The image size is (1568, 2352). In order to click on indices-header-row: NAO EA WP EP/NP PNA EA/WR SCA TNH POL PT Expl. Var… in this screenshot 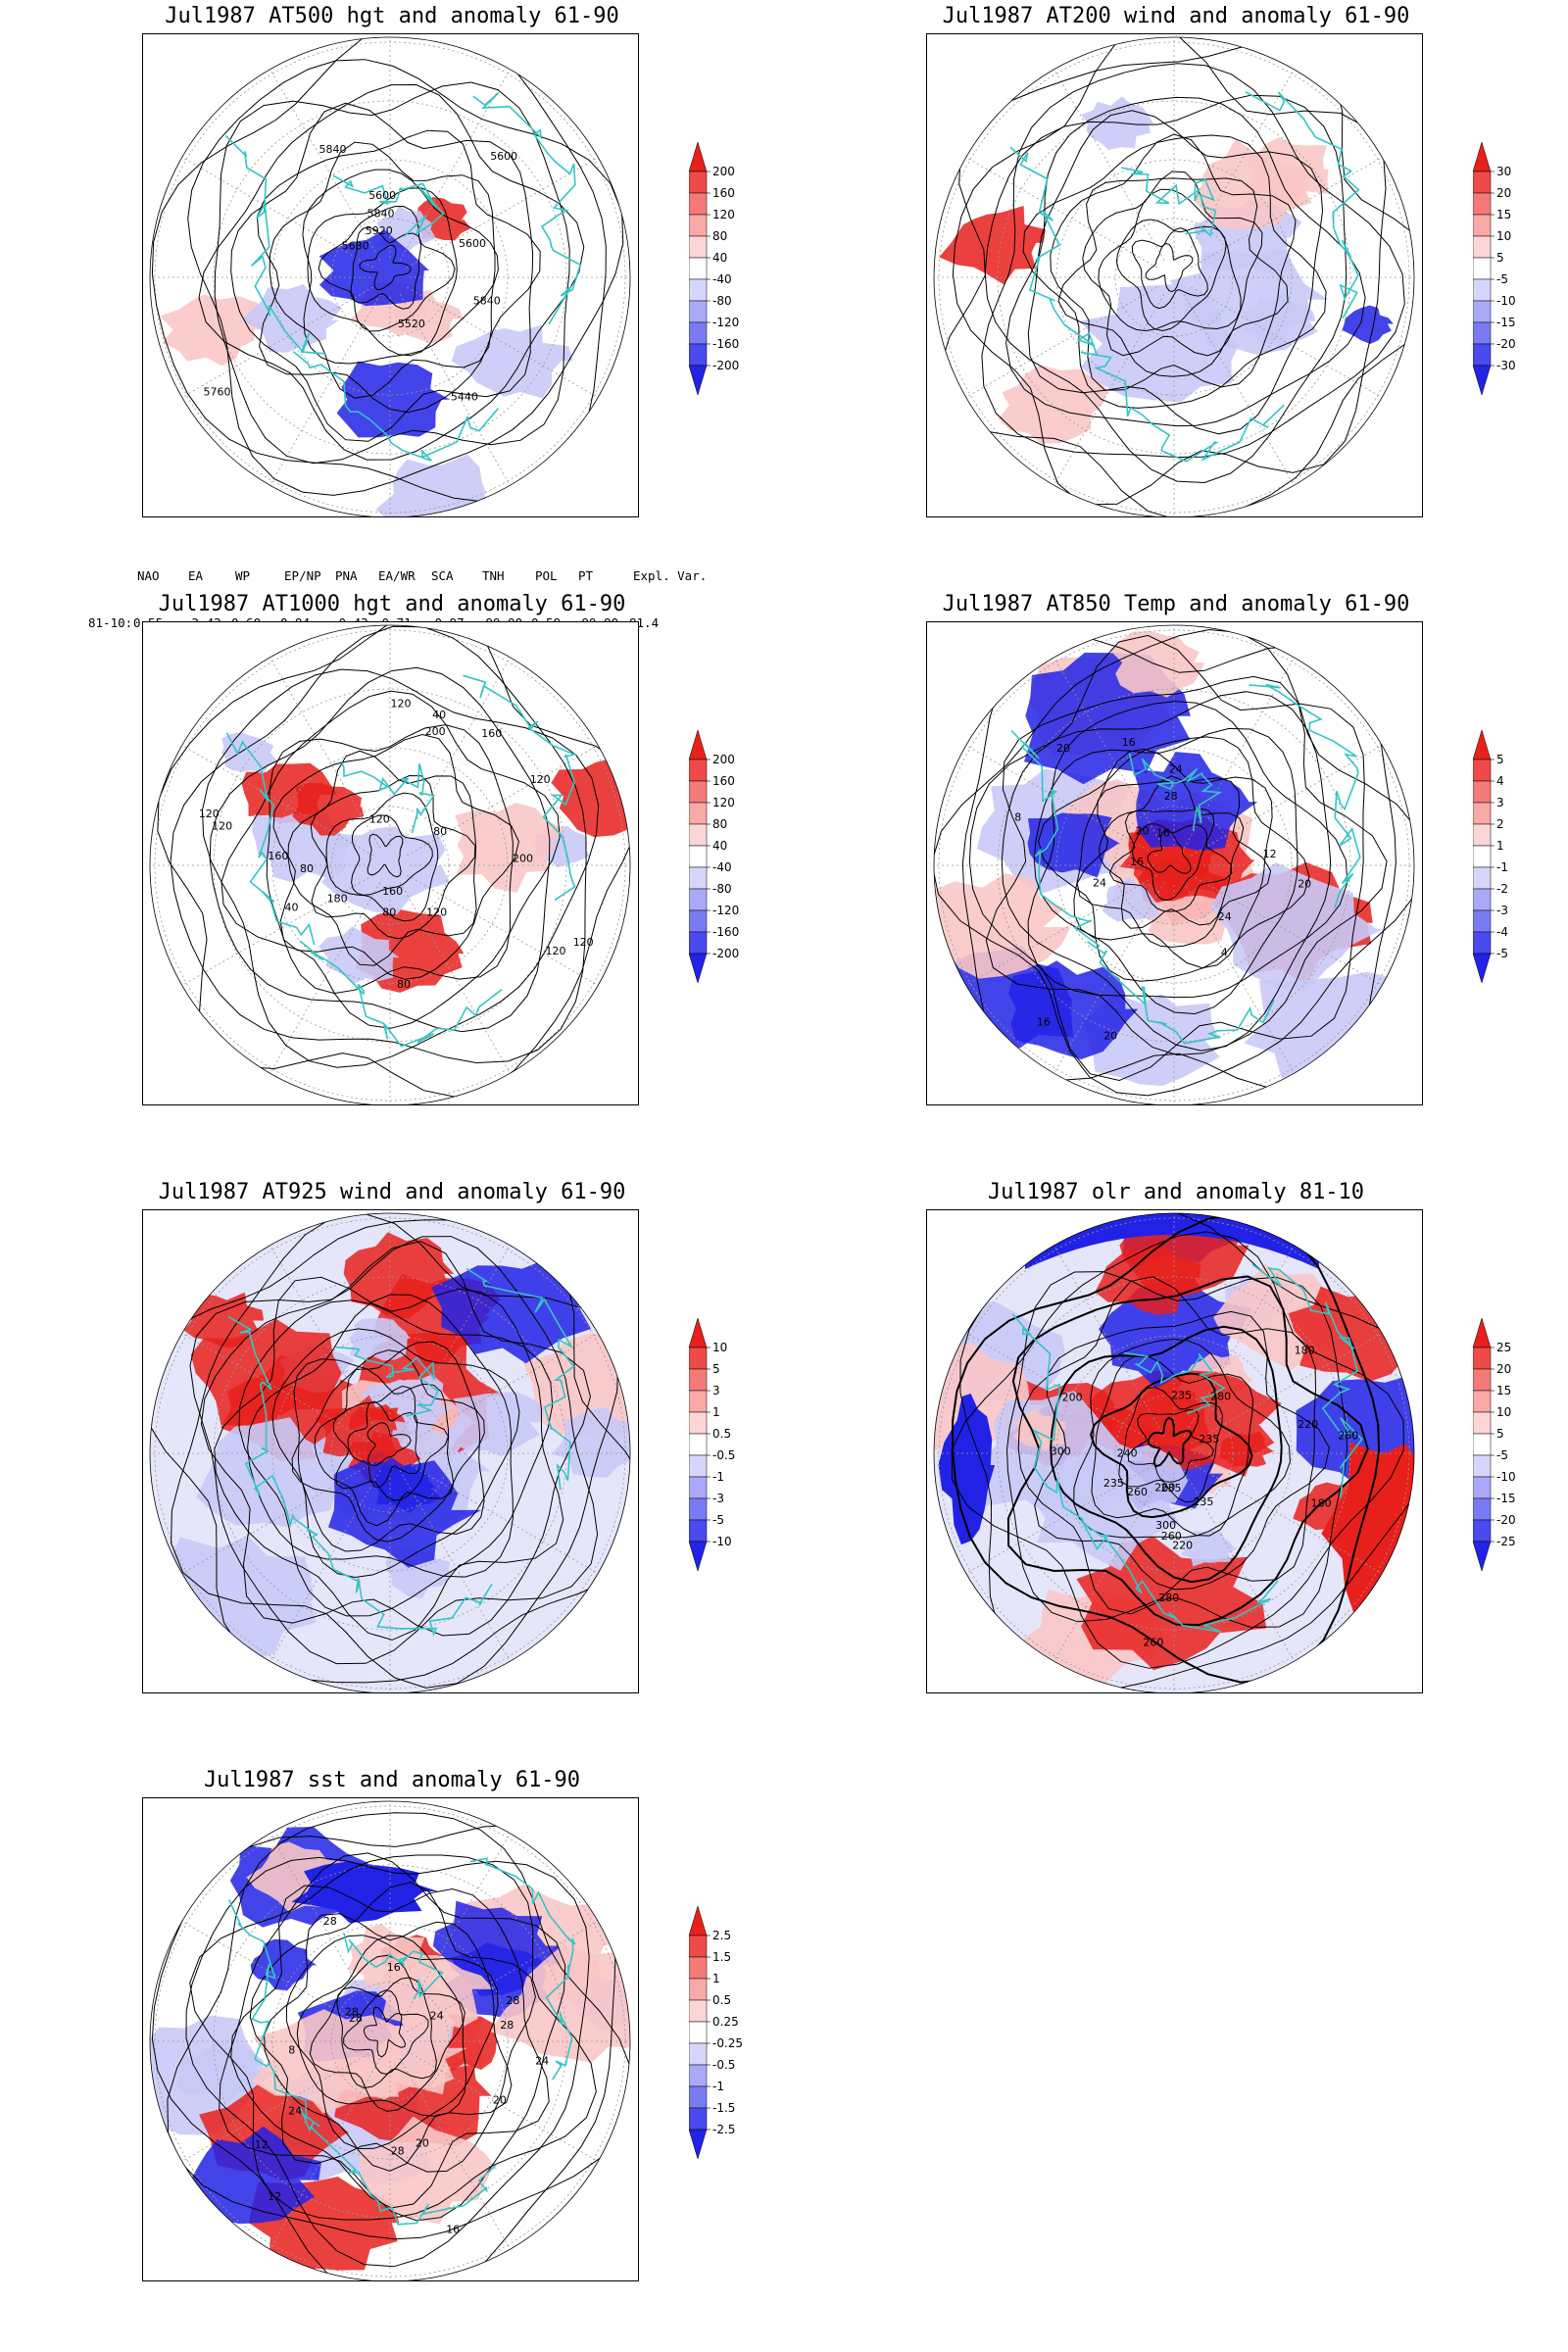, I will do `click(431, 576)`.